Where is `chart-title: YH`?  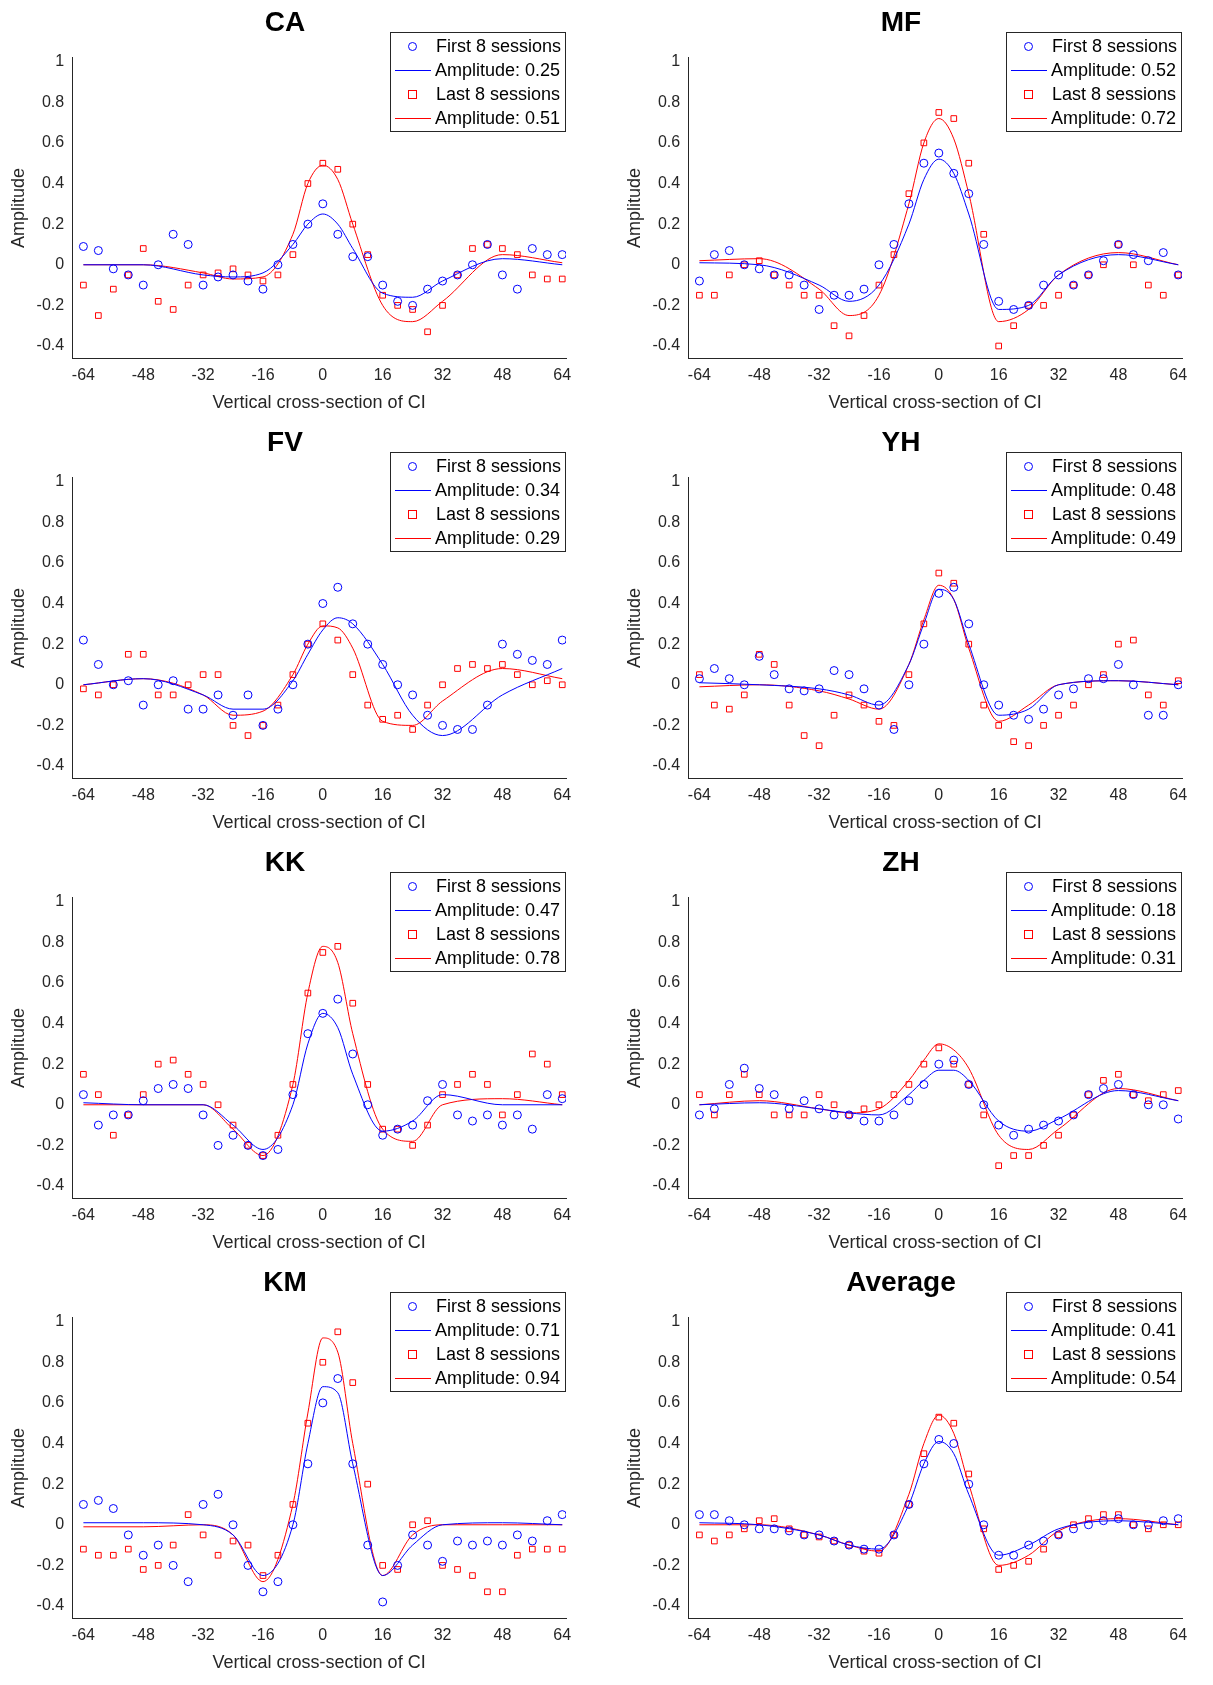 chart-title: YH is located at coordinates (901, 441).